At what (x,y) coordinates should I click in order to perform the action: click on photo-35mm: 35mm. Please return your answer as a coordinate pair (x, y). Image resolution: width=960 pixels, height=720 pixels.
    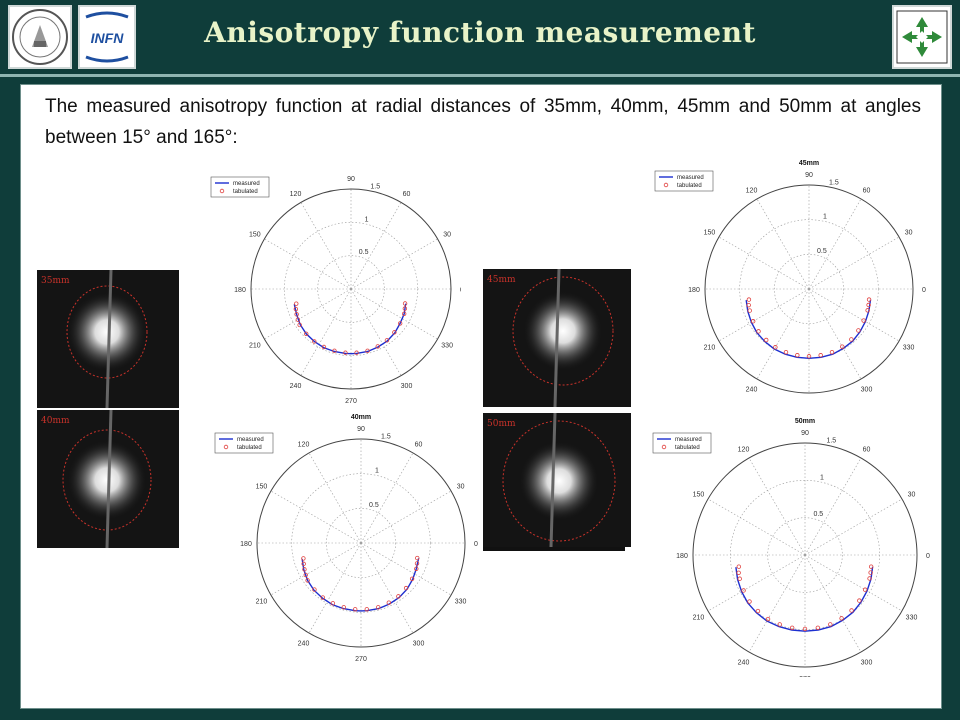
    Looking at the image, I should click on (108, 339).